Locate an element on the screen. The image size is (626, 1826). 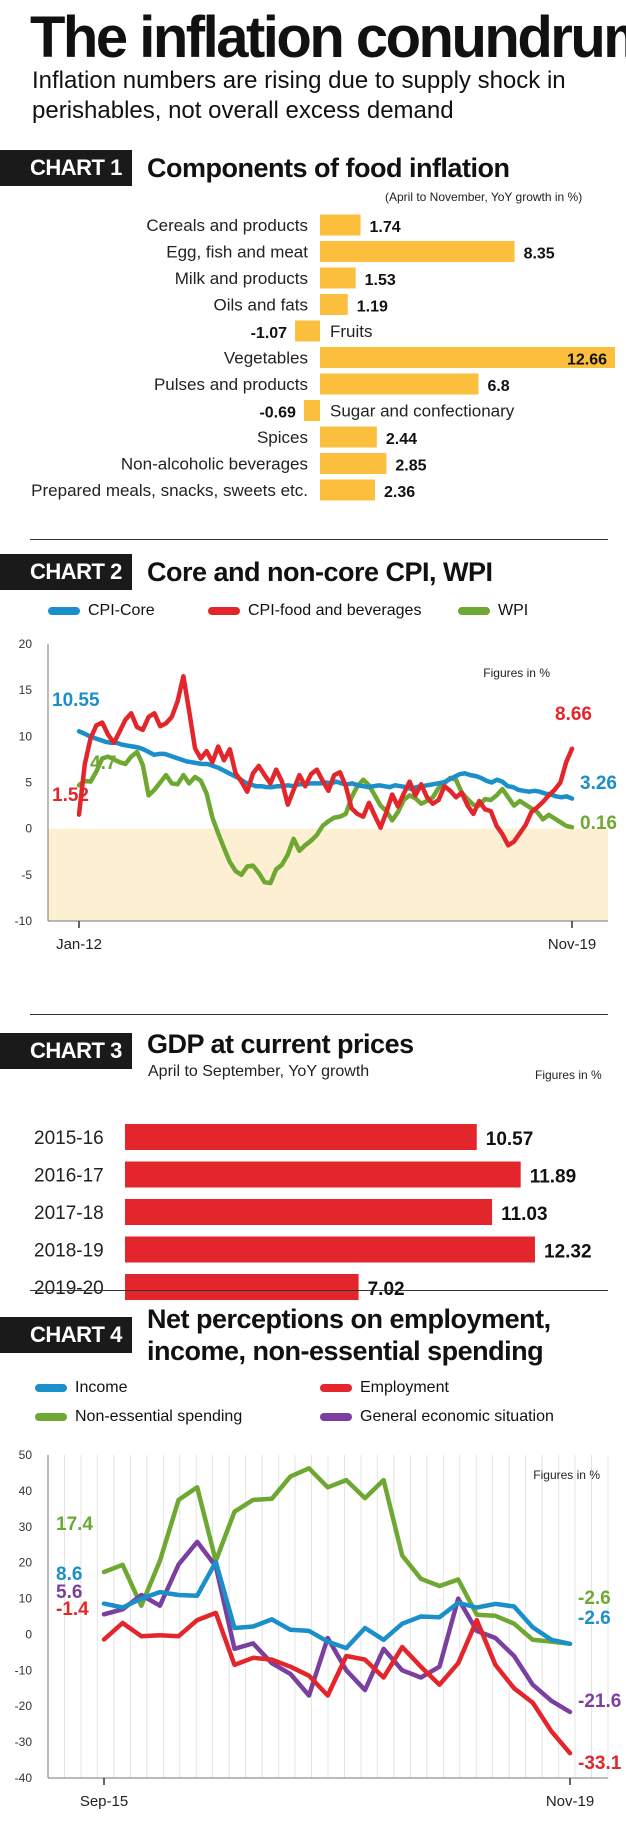
legend-item-cpi-core: CPI-Core is located at coordinates (101, 611).